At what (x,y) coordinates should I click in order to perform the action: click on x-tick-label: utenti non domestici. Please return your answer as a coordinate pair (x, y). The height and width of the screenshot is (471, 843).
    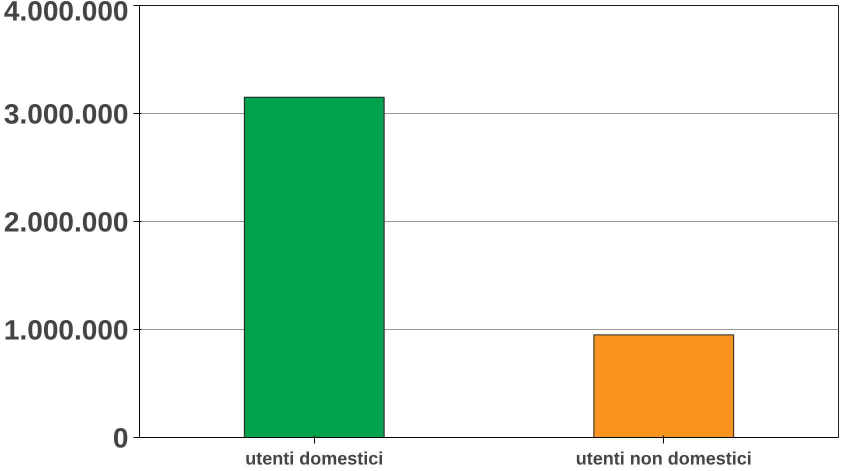
    Looking at the image, I should click on (664, 458).